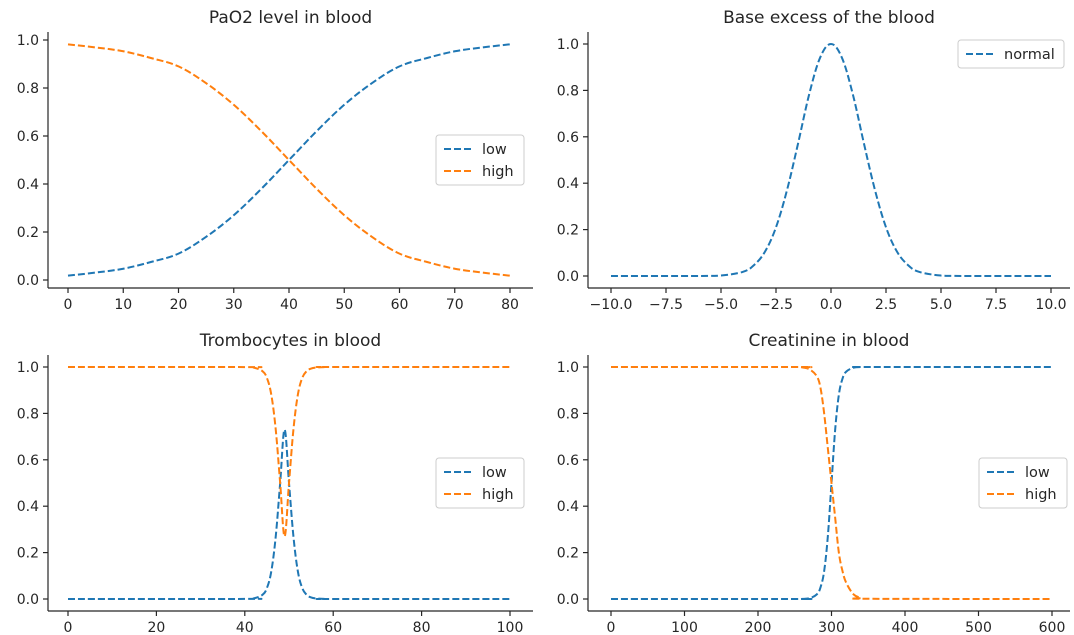  I want to click on chart-4-x-tick-label: 100, so click(684, 627).